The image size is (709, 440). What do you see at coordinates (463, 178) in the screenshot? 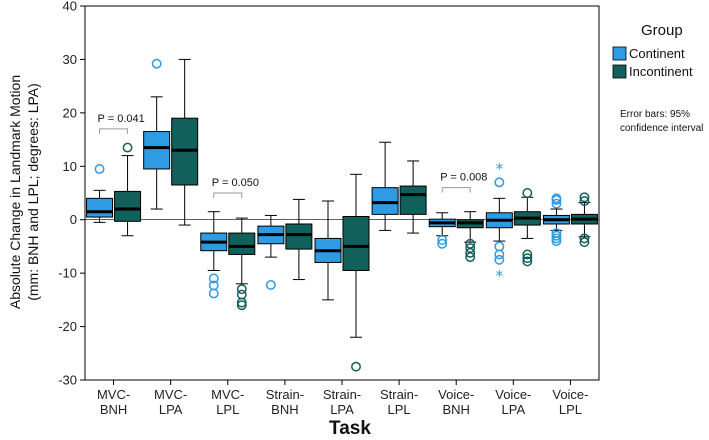
I see `p-value-label: P = 0.008` at bounding box center [463, 178].